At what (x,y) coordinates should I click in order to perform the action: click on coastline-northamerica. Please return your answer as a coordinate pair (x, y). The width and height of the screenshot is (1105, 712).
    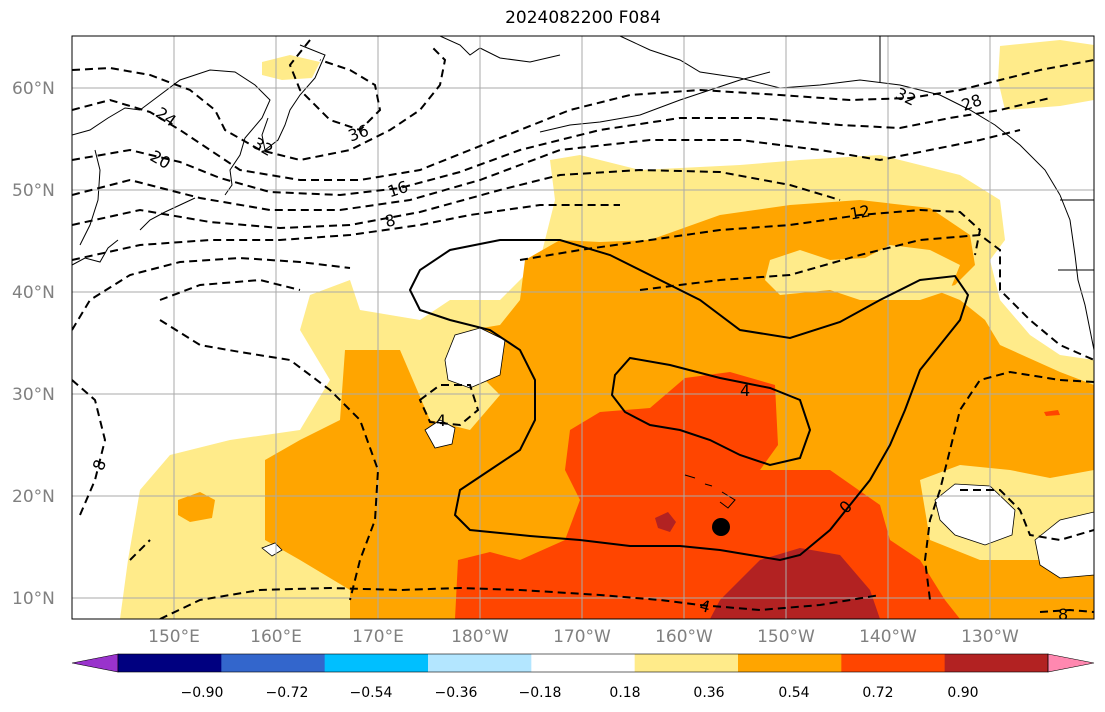
    Looking at the image, I should click on (1076, 272).